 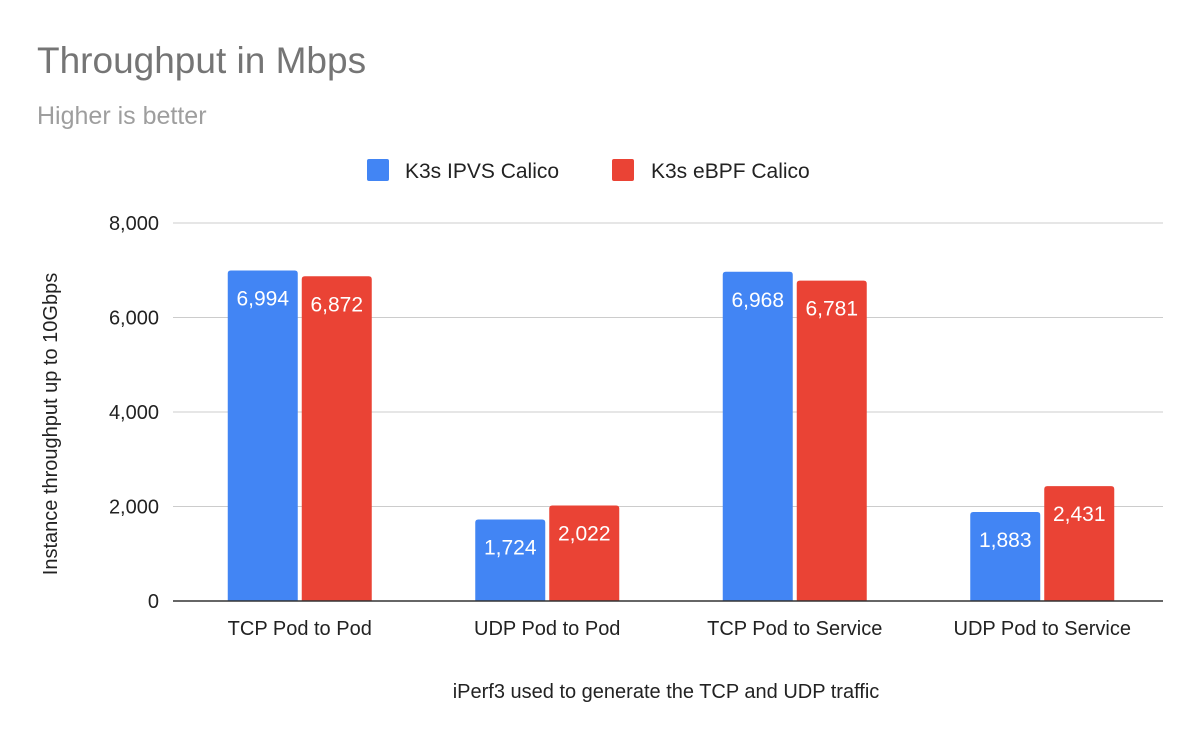 I want to click on y-axis-ticks: 0 2,000 4,000 6,000 8,000, so click(x=134, y=413).